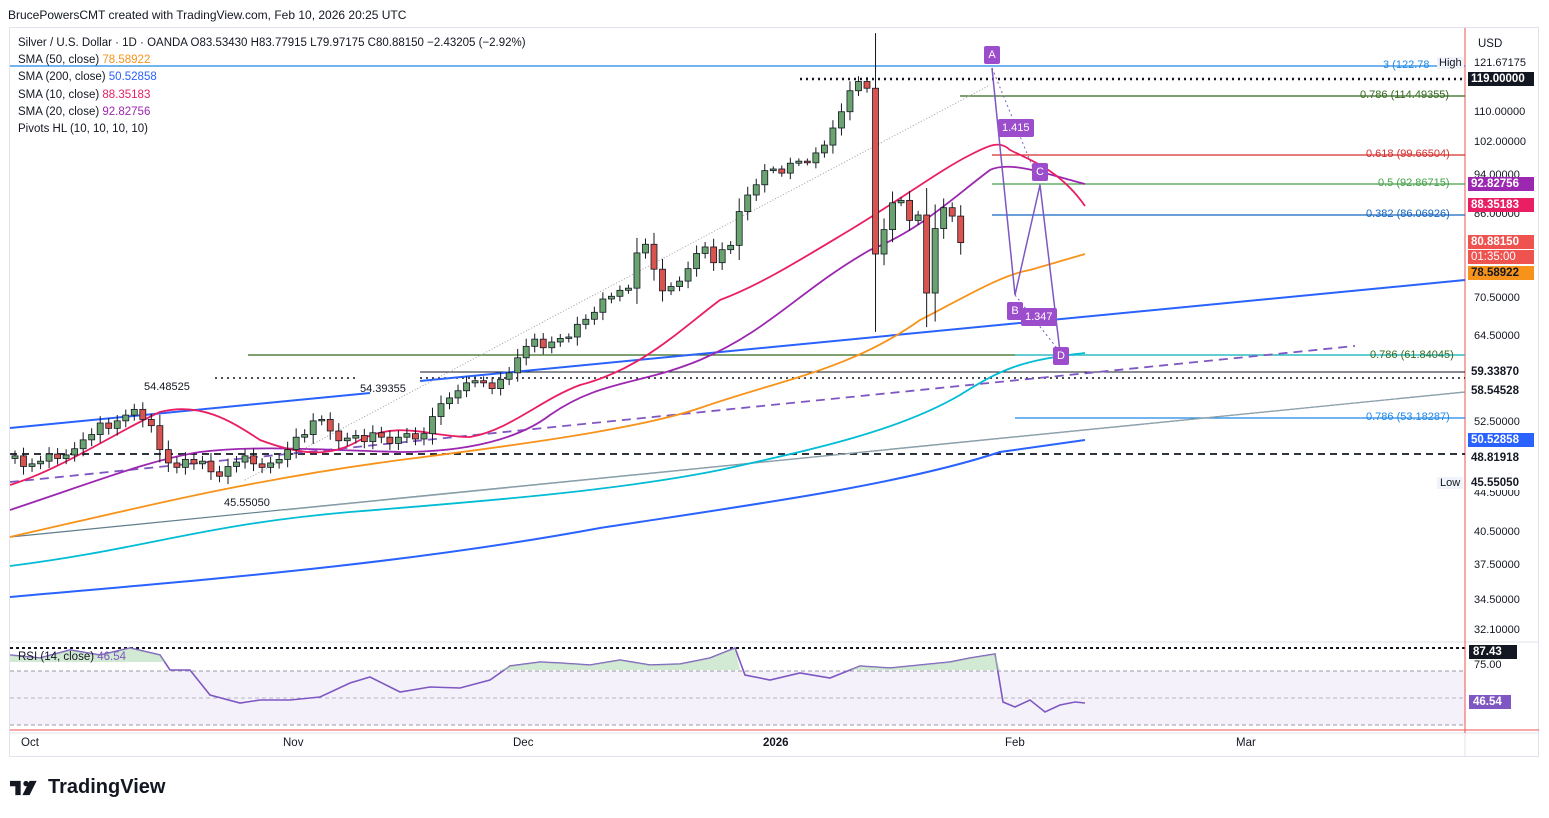  Describe the element at coordinates (1500, 142) in the screenshot. I see `price-tick-label: 102.00000` at that location.